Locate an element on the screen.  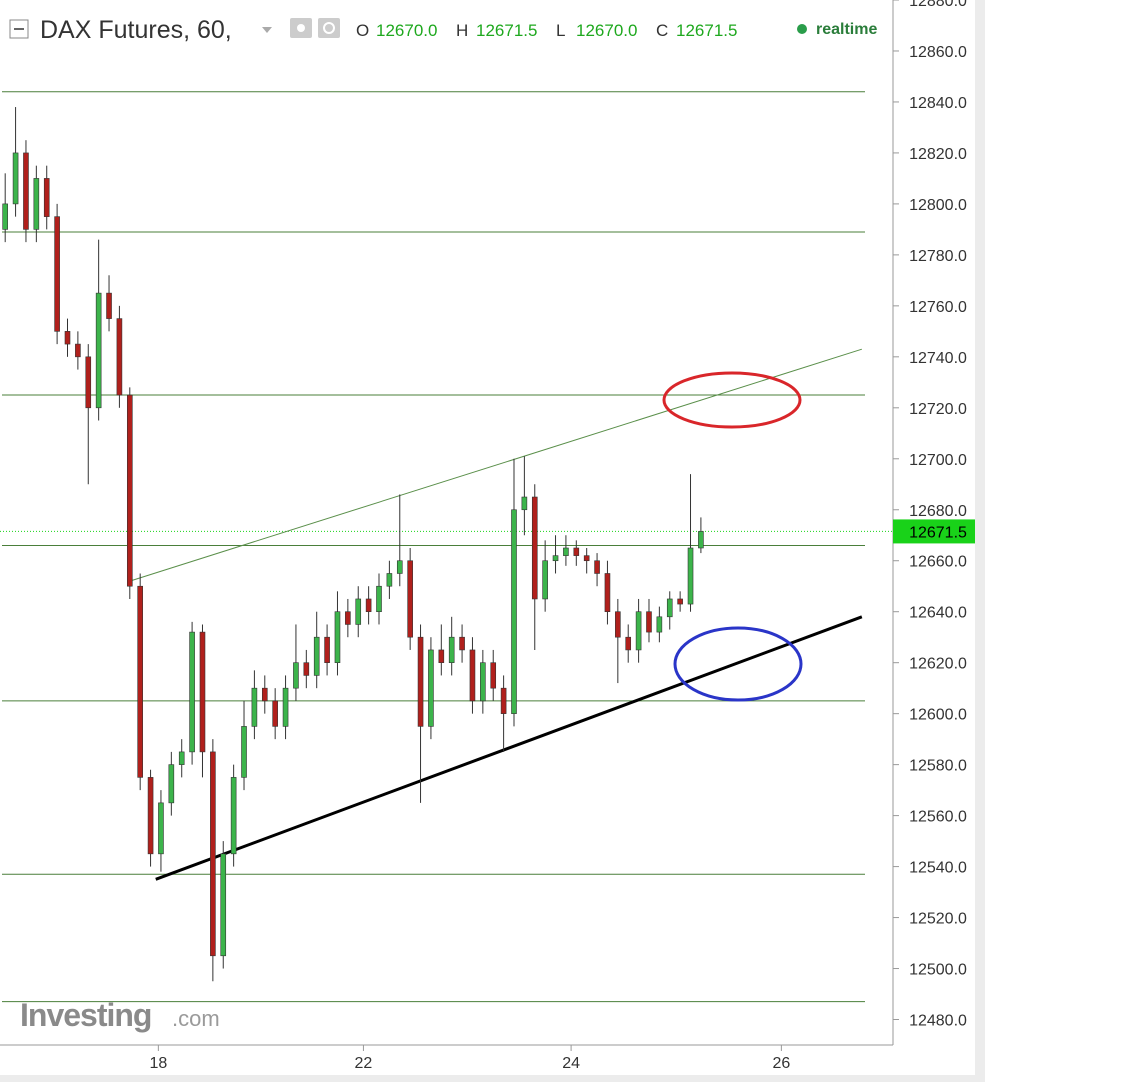
y-tick-label: 12700.0 is located at coordinates (938, 460).